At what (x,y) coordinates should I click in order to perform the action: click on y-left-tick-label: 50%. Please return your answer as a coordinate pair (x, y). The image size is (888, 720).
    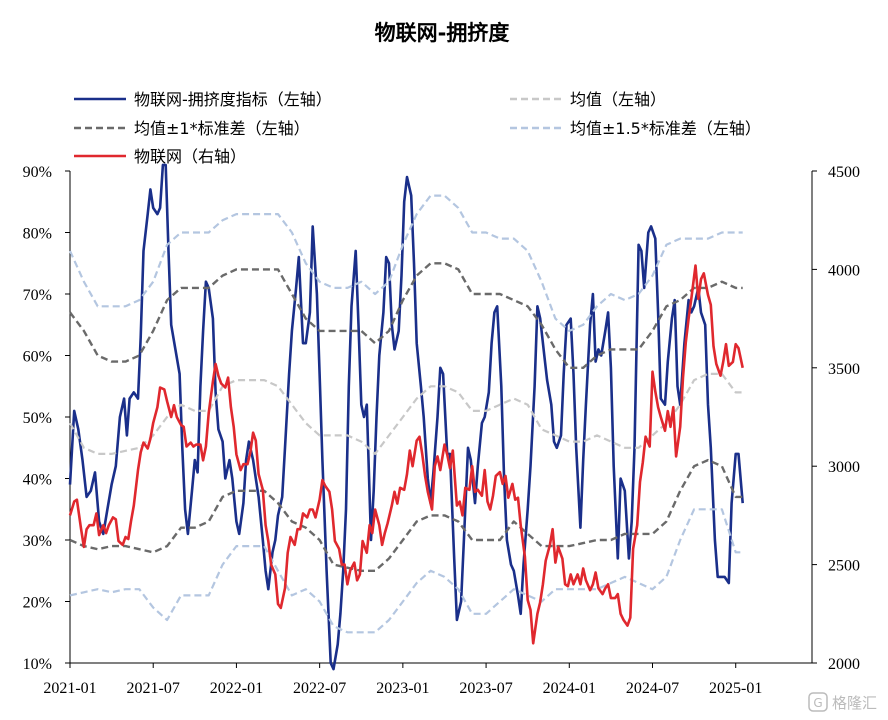
    Looking at the image, I should click on (37, 418).